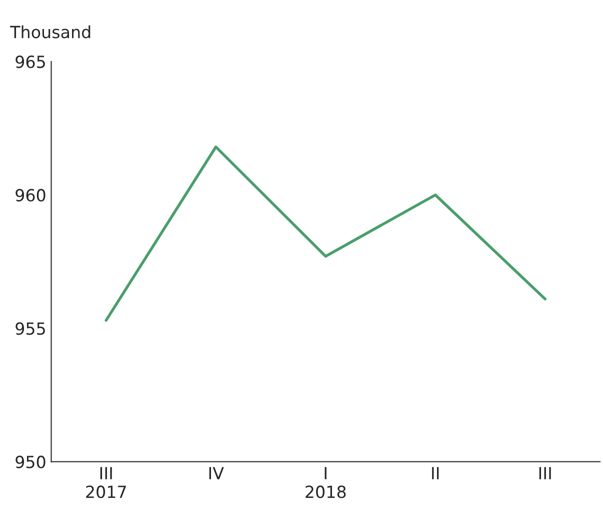  Describe the element at coordinates (216, 473) in the screenshot. I see `x-tick-label: IV` at that location.